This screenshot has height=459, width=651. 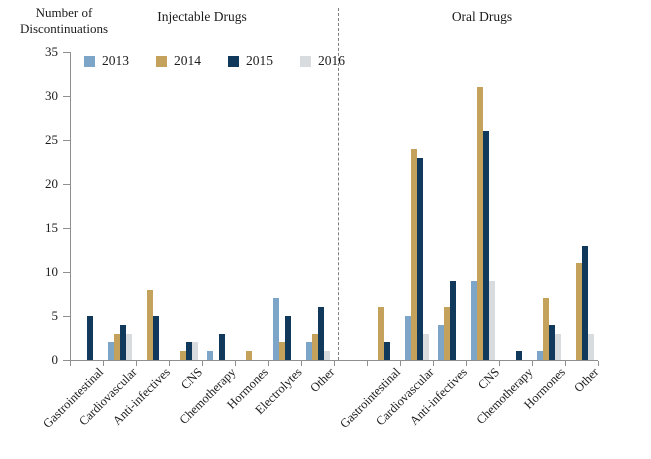 I want to click on y-tick-label: 10, so click(x=51, y=271).